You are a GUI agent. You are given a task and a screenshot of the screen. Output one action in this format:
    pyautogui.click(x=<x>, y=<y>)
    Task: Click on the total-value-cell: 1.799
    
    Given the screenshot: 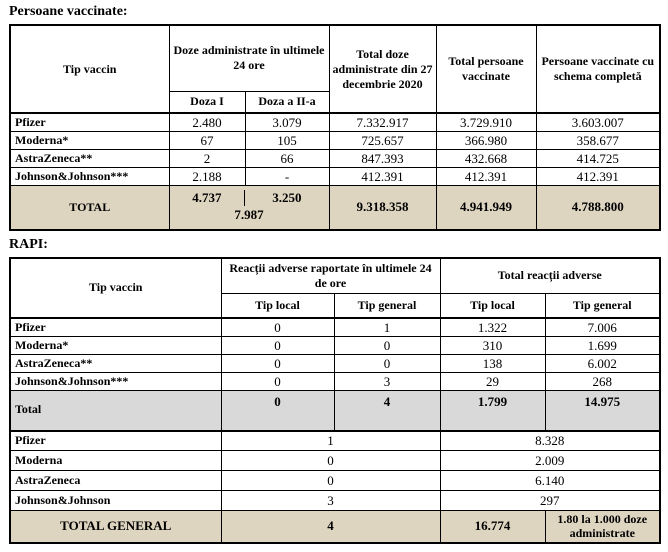 What is the action you would take?
    pyautogui.click(x=492, y=411)
    